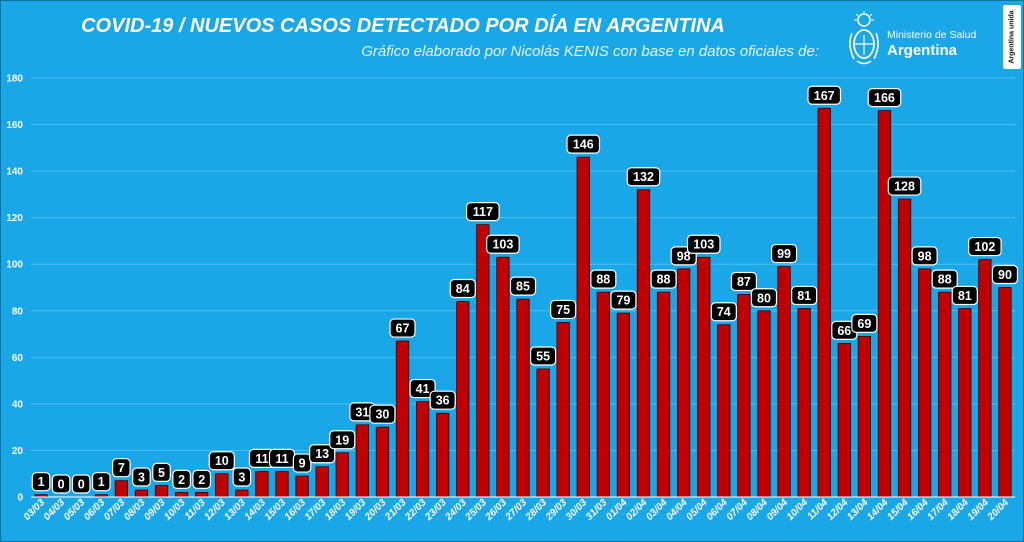  I want to click on data-label-text: 11, so click(281, 459).